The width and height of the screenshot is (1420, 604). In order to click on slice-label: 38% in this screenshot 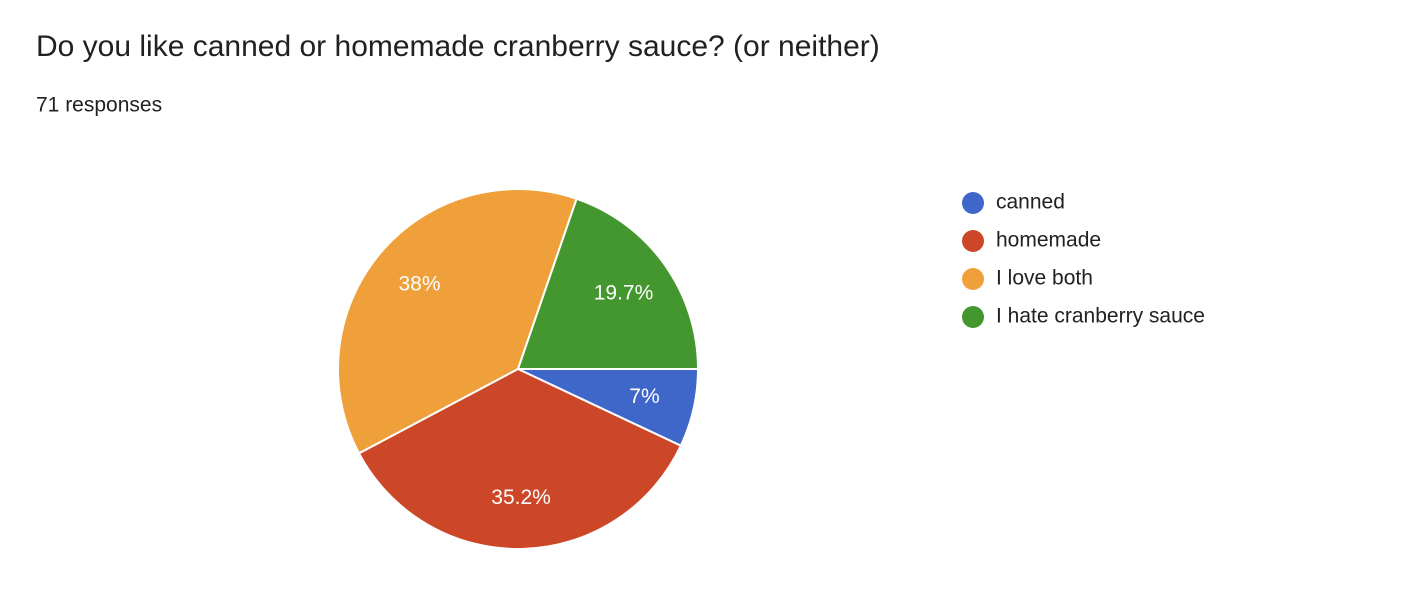, I will do `click(419, 283)`.